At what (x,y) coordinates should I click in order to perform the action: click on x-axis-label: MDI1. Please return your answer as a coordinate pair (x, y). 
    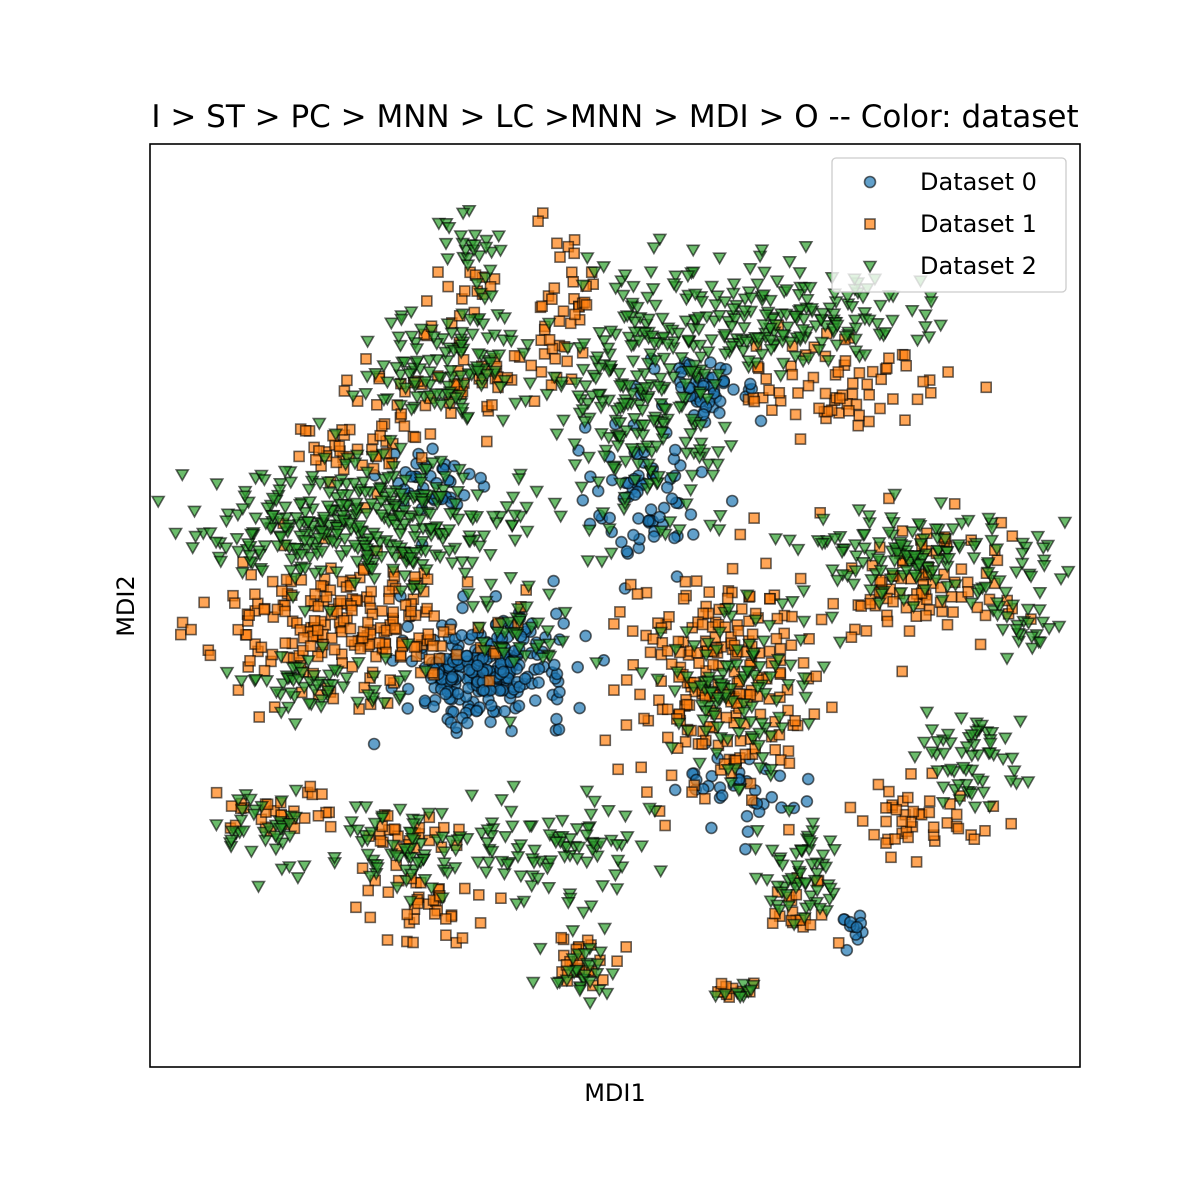
    Looking at the image, I should click on (615, 1093).